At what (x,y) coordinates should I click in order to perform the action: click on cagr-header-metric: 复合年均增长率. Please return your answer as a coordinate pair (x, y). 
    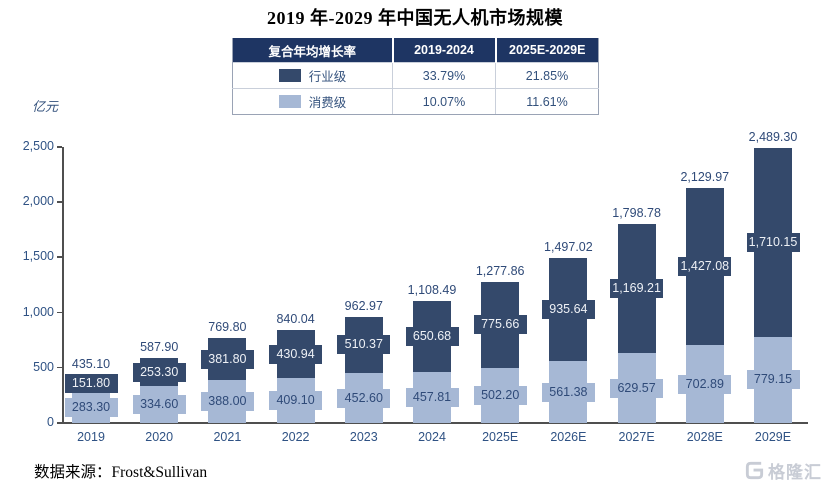
    Looking at the image, I should click on (313, 50).